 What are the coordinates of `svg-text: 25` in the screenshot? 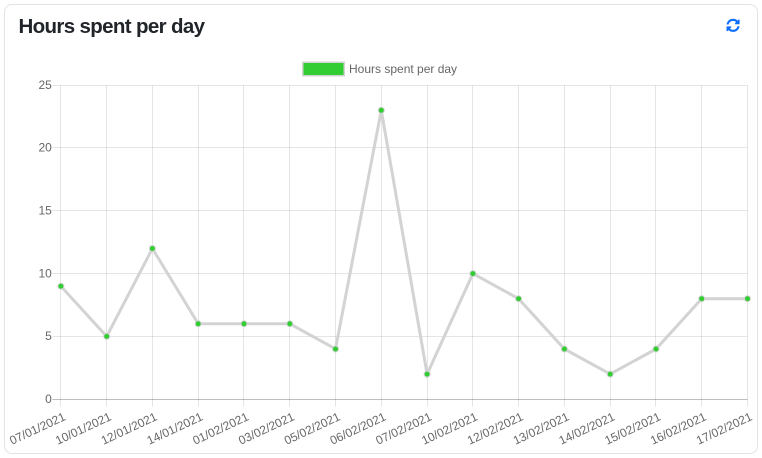 It's located at (45, 85).